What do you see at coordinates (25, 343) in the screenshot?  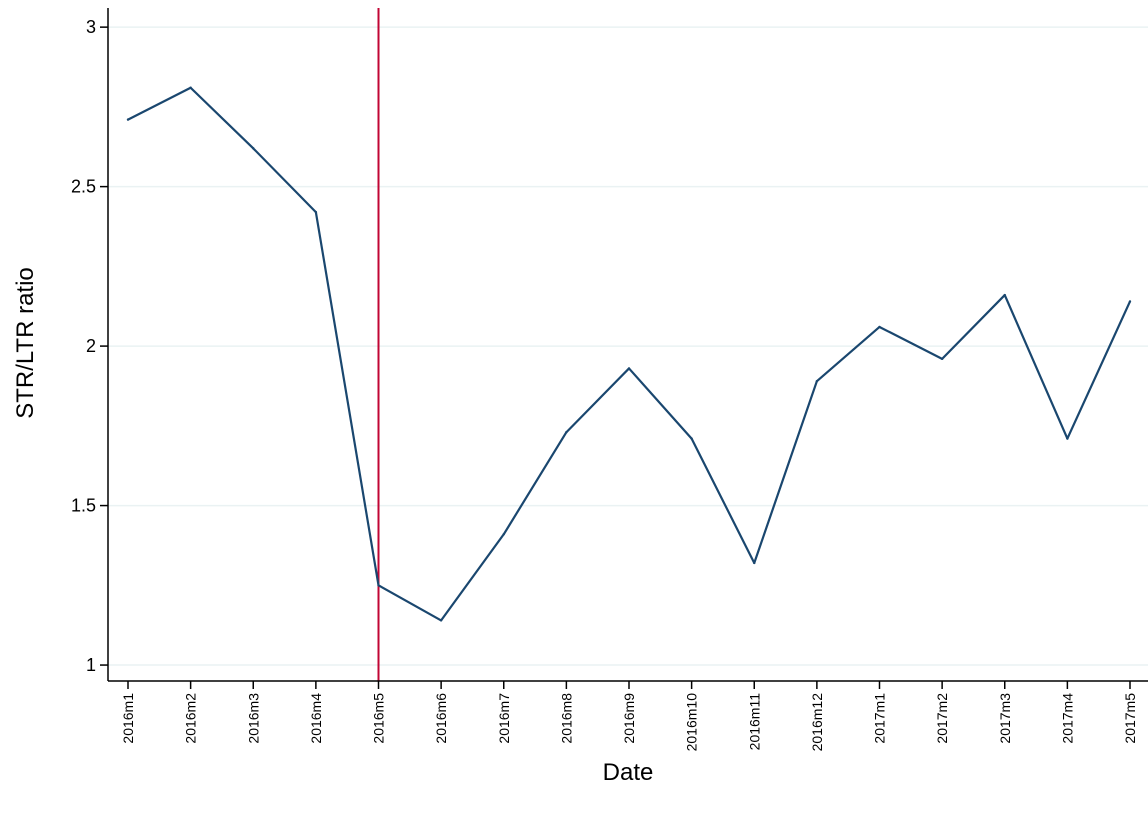 I see `y-axis-title: STR/LTR ratio` at bounding box center [25, 343].